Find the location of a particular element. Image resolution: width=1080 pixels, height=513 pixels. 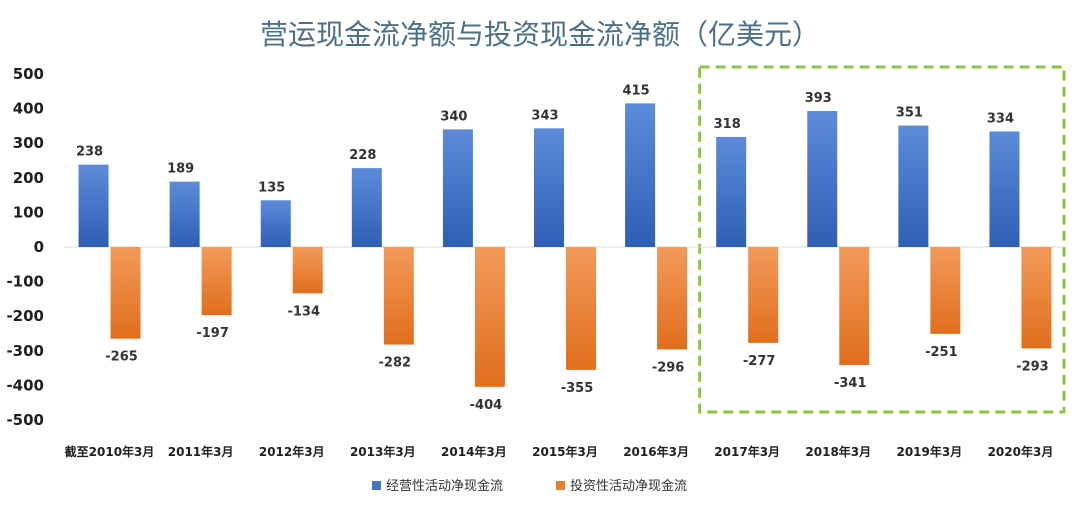

y-tick-label: -400 is located at coordinates (25, 385).